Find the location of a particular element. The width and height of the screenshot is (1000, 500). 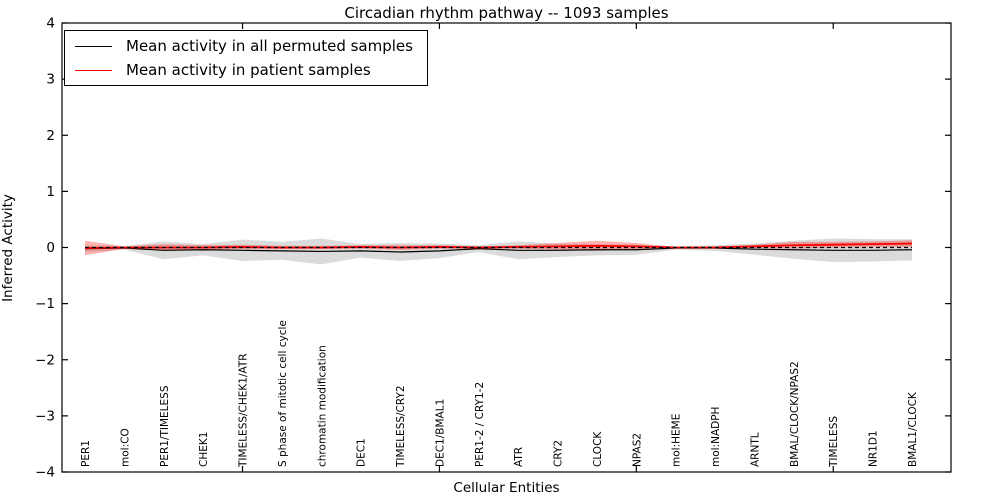

x-axis-label: Cellular Entities is located at coordinates (506, 488).